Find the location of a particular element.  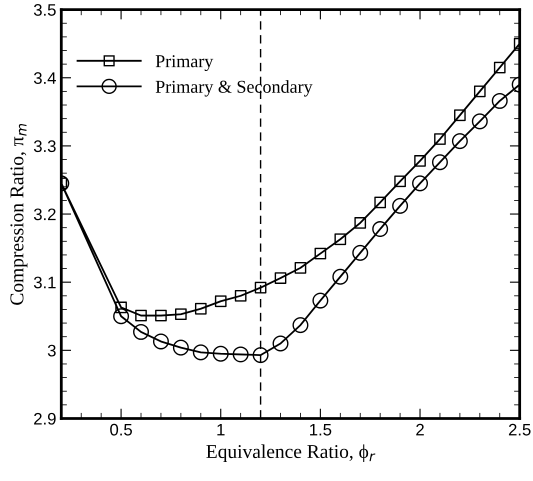

x-axis-title: Equivalence Ratio, ϕ$_{r}$ is located at coordinates (291, 453).